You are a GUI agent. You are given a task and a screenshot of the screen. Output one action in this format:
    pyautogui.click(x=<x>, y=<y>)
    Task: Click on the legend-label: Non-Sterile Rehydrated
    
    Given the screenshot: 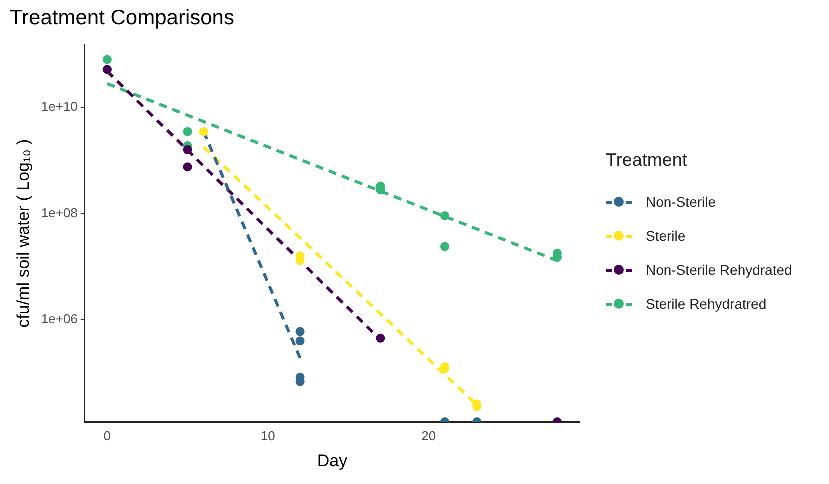 What is the action you would take?
    pyautogui.click(x=719, y=270)
    